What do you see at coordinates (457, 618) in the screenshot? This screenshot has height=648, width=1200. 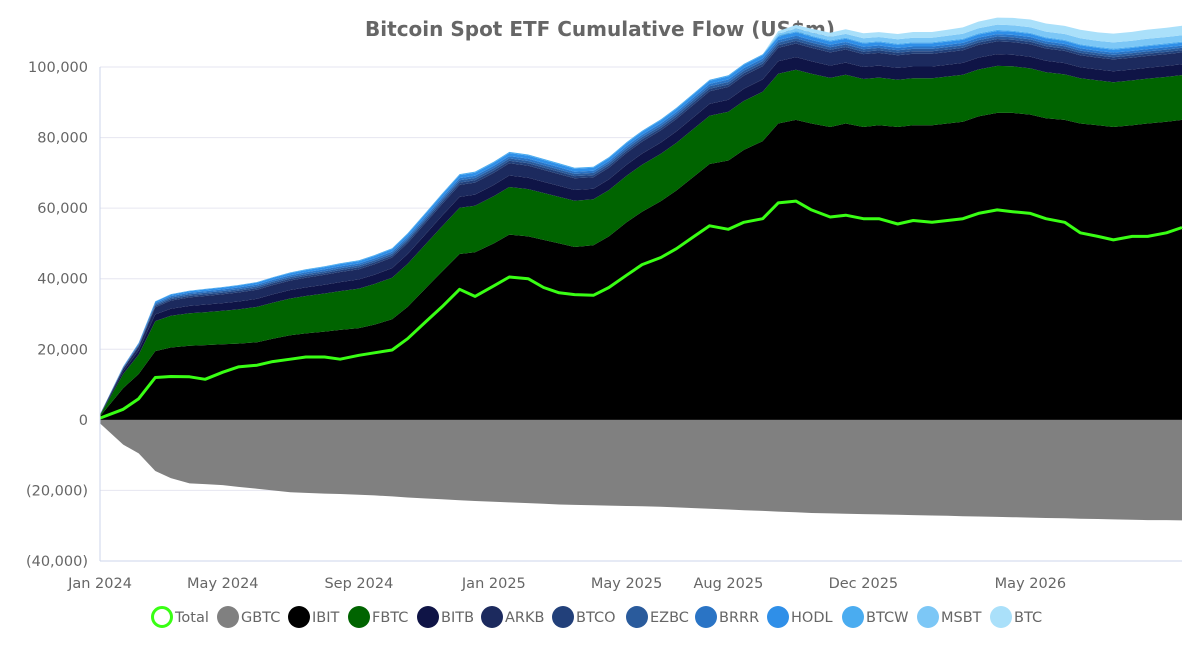 I see `legend-label: BITB` at bounding box center [457, 618].